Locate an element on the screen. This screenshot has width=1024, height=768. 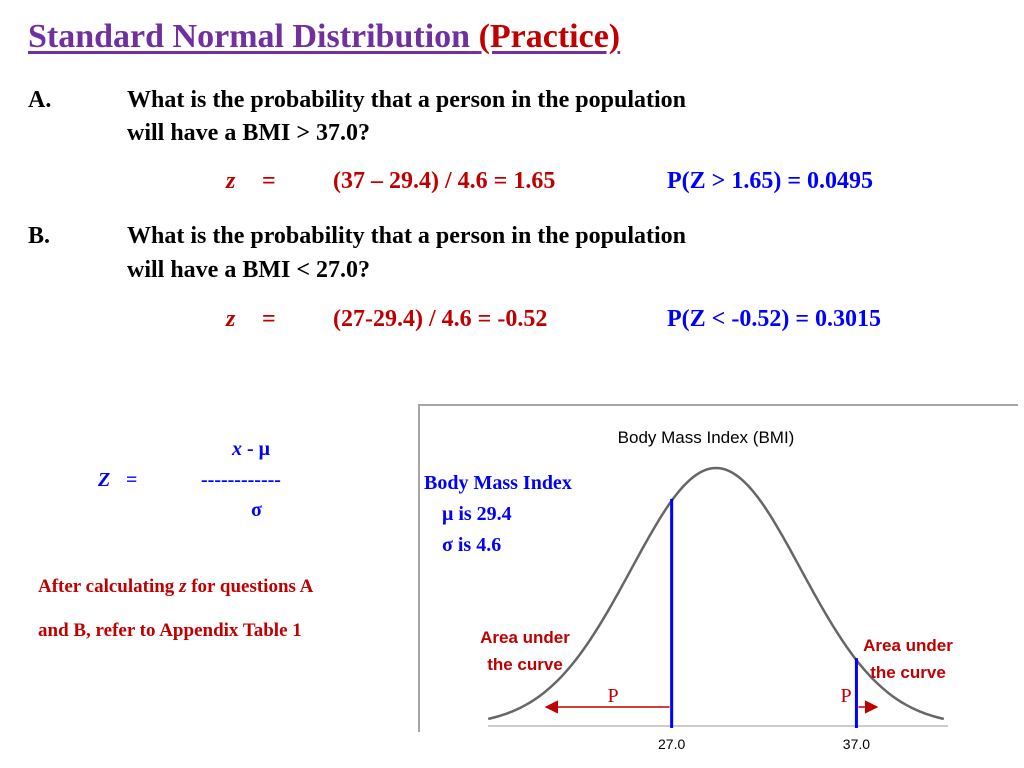
note-line1-a: After calculating is located at coordinates (109, 586).